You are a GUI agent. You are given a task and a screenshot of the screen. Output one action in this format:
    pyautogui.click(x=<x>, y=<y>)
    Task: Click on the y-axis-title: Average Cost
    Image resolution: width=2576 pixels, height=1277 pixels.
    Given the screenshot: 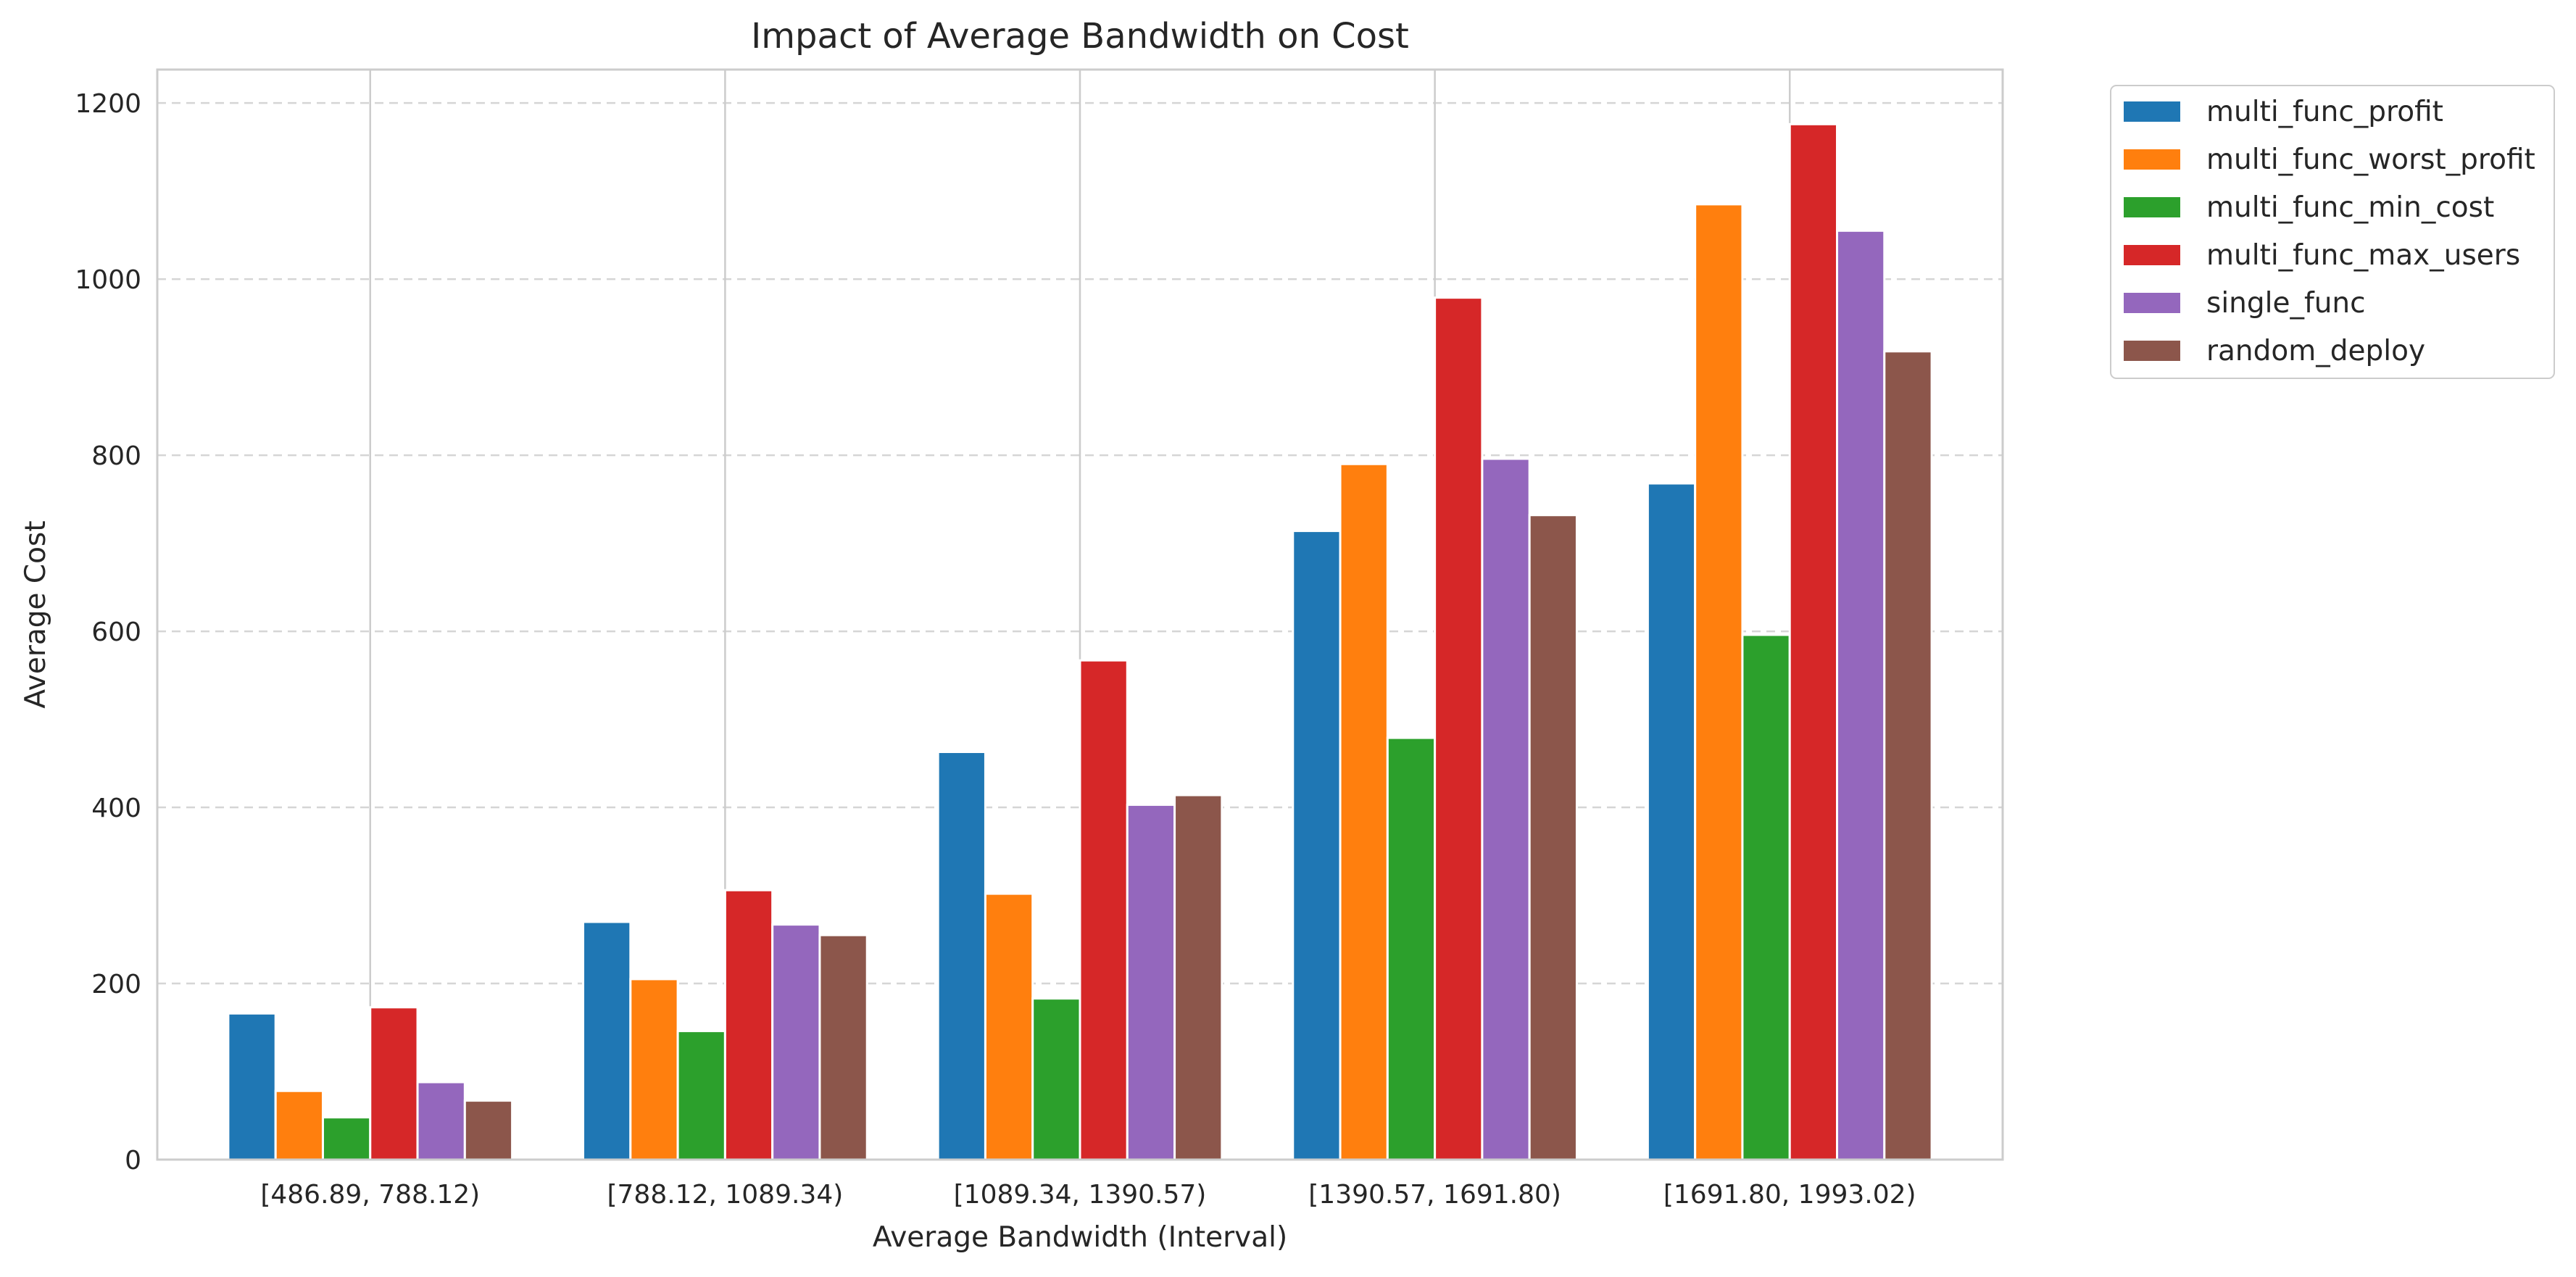 What is the action you would take?
    pyautogui.click(x=36, y=614)
    